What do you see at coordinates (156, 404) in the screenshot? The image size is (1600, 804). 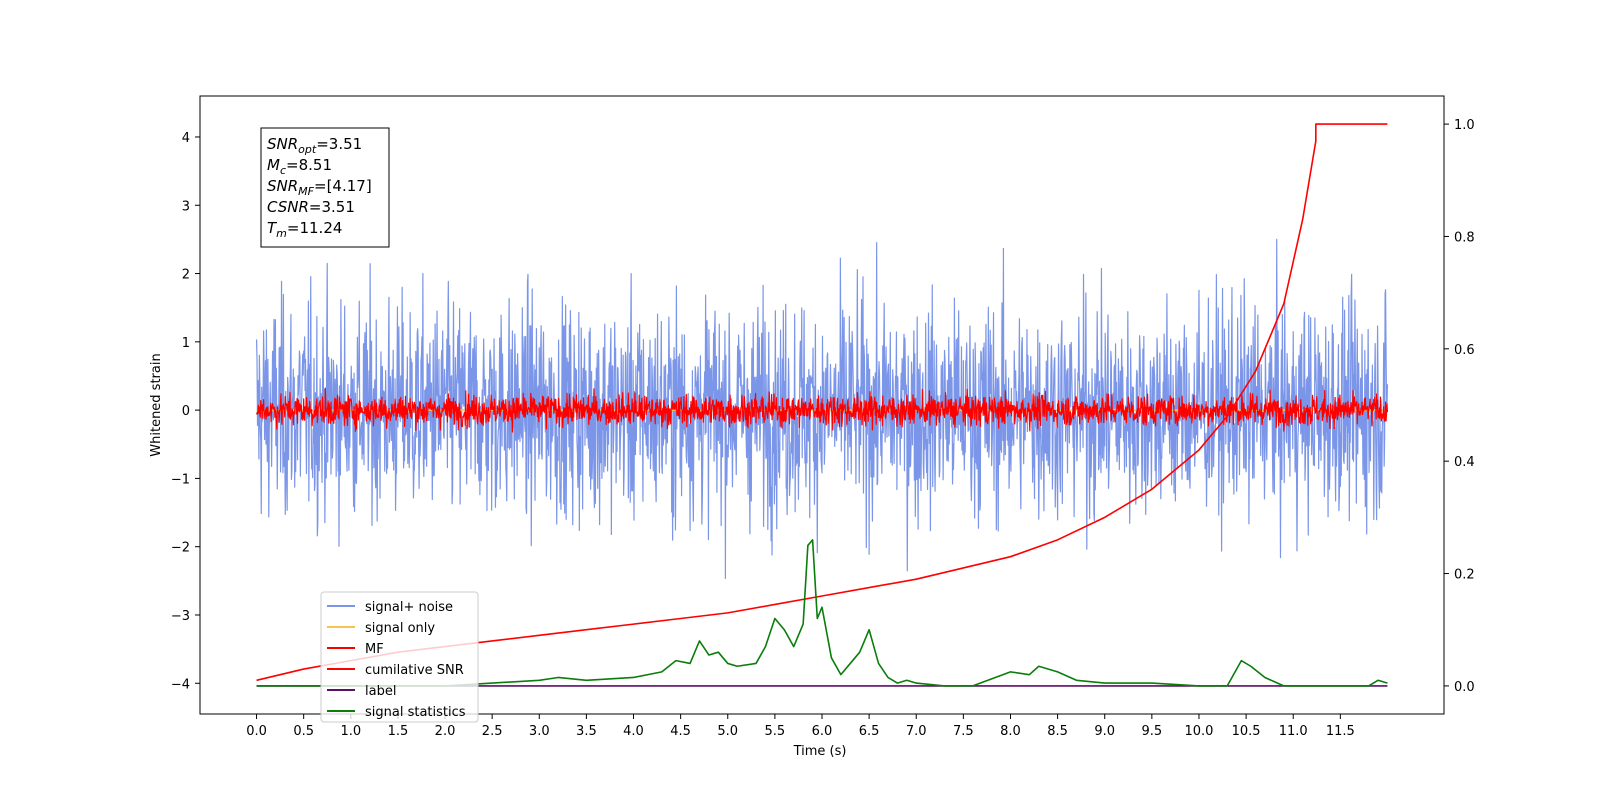 I see `y-axis-label: Whitened strain` at bounding box center [156, 404].